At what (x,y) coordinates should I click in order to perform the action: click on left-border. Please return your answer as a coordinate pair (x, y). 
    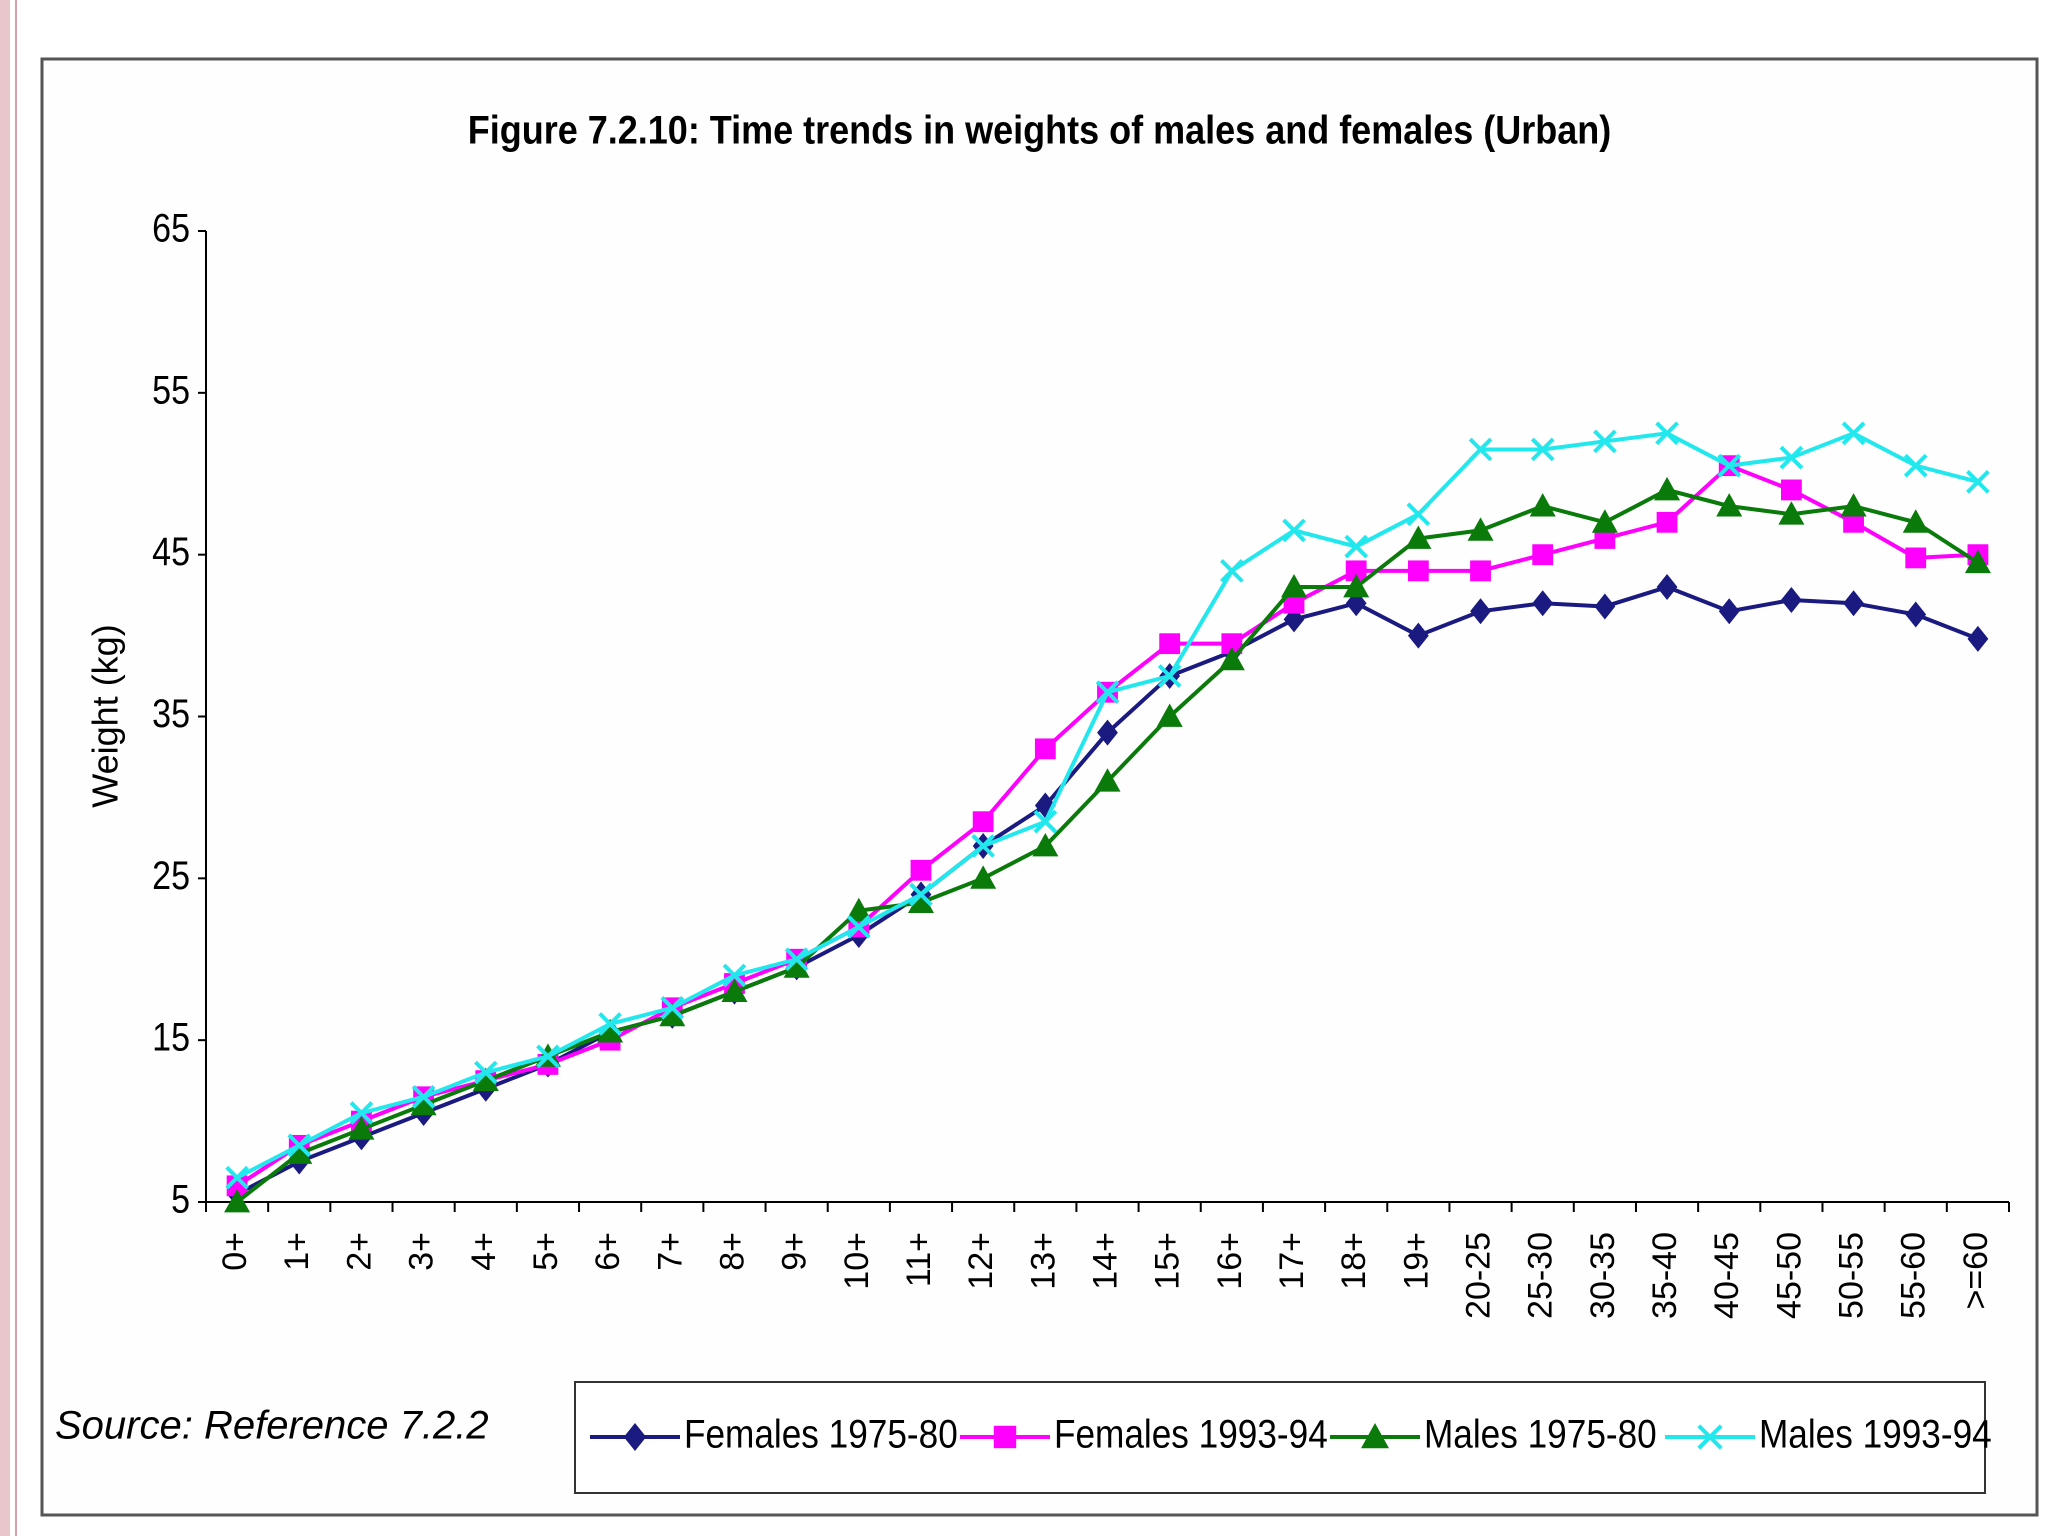
    Looking at the image, I should click on (5, 768).